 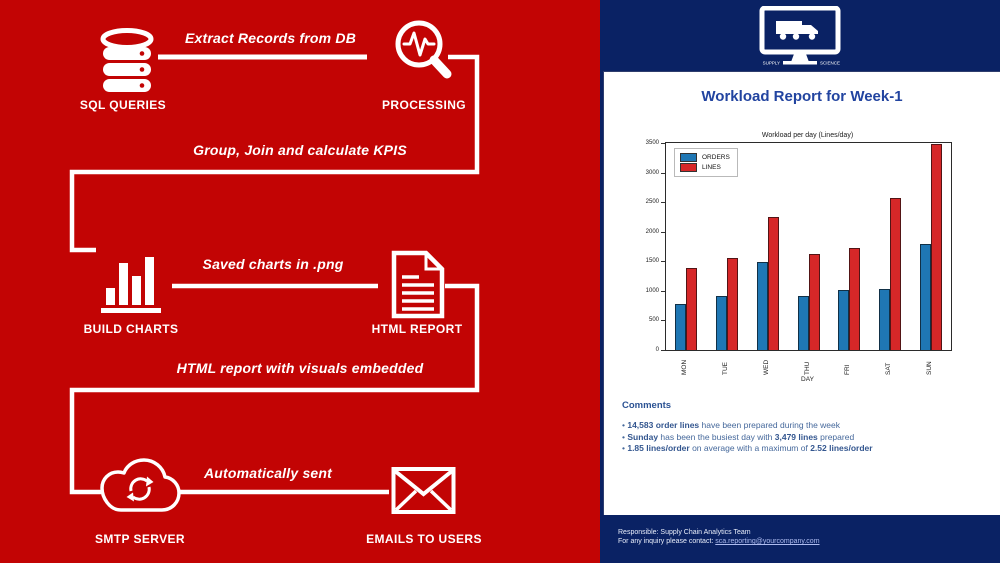 I want to click on logo-right-text: SCIENCE, so click(x=830, y=63).